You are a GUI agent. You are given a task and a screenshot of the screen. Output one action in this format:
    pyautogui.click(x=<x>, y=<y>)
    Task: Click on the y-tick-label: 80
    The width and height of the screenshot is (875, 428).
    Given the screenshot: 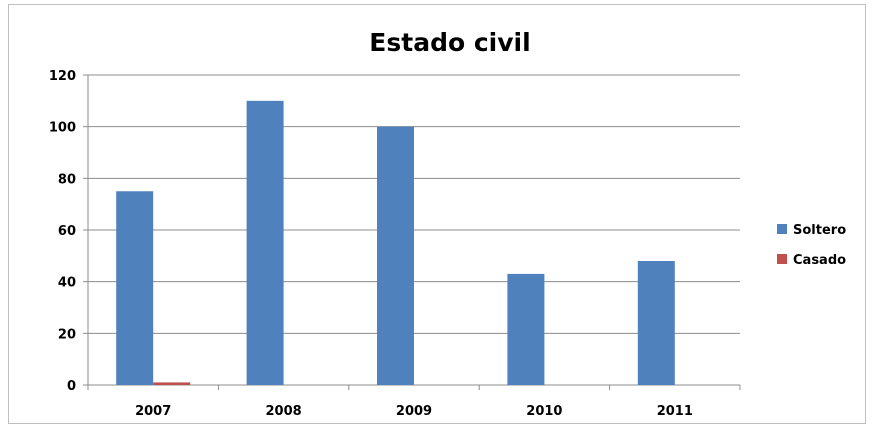 What is the action you would take?
    pyautogui.click(x=67, y=179)
    